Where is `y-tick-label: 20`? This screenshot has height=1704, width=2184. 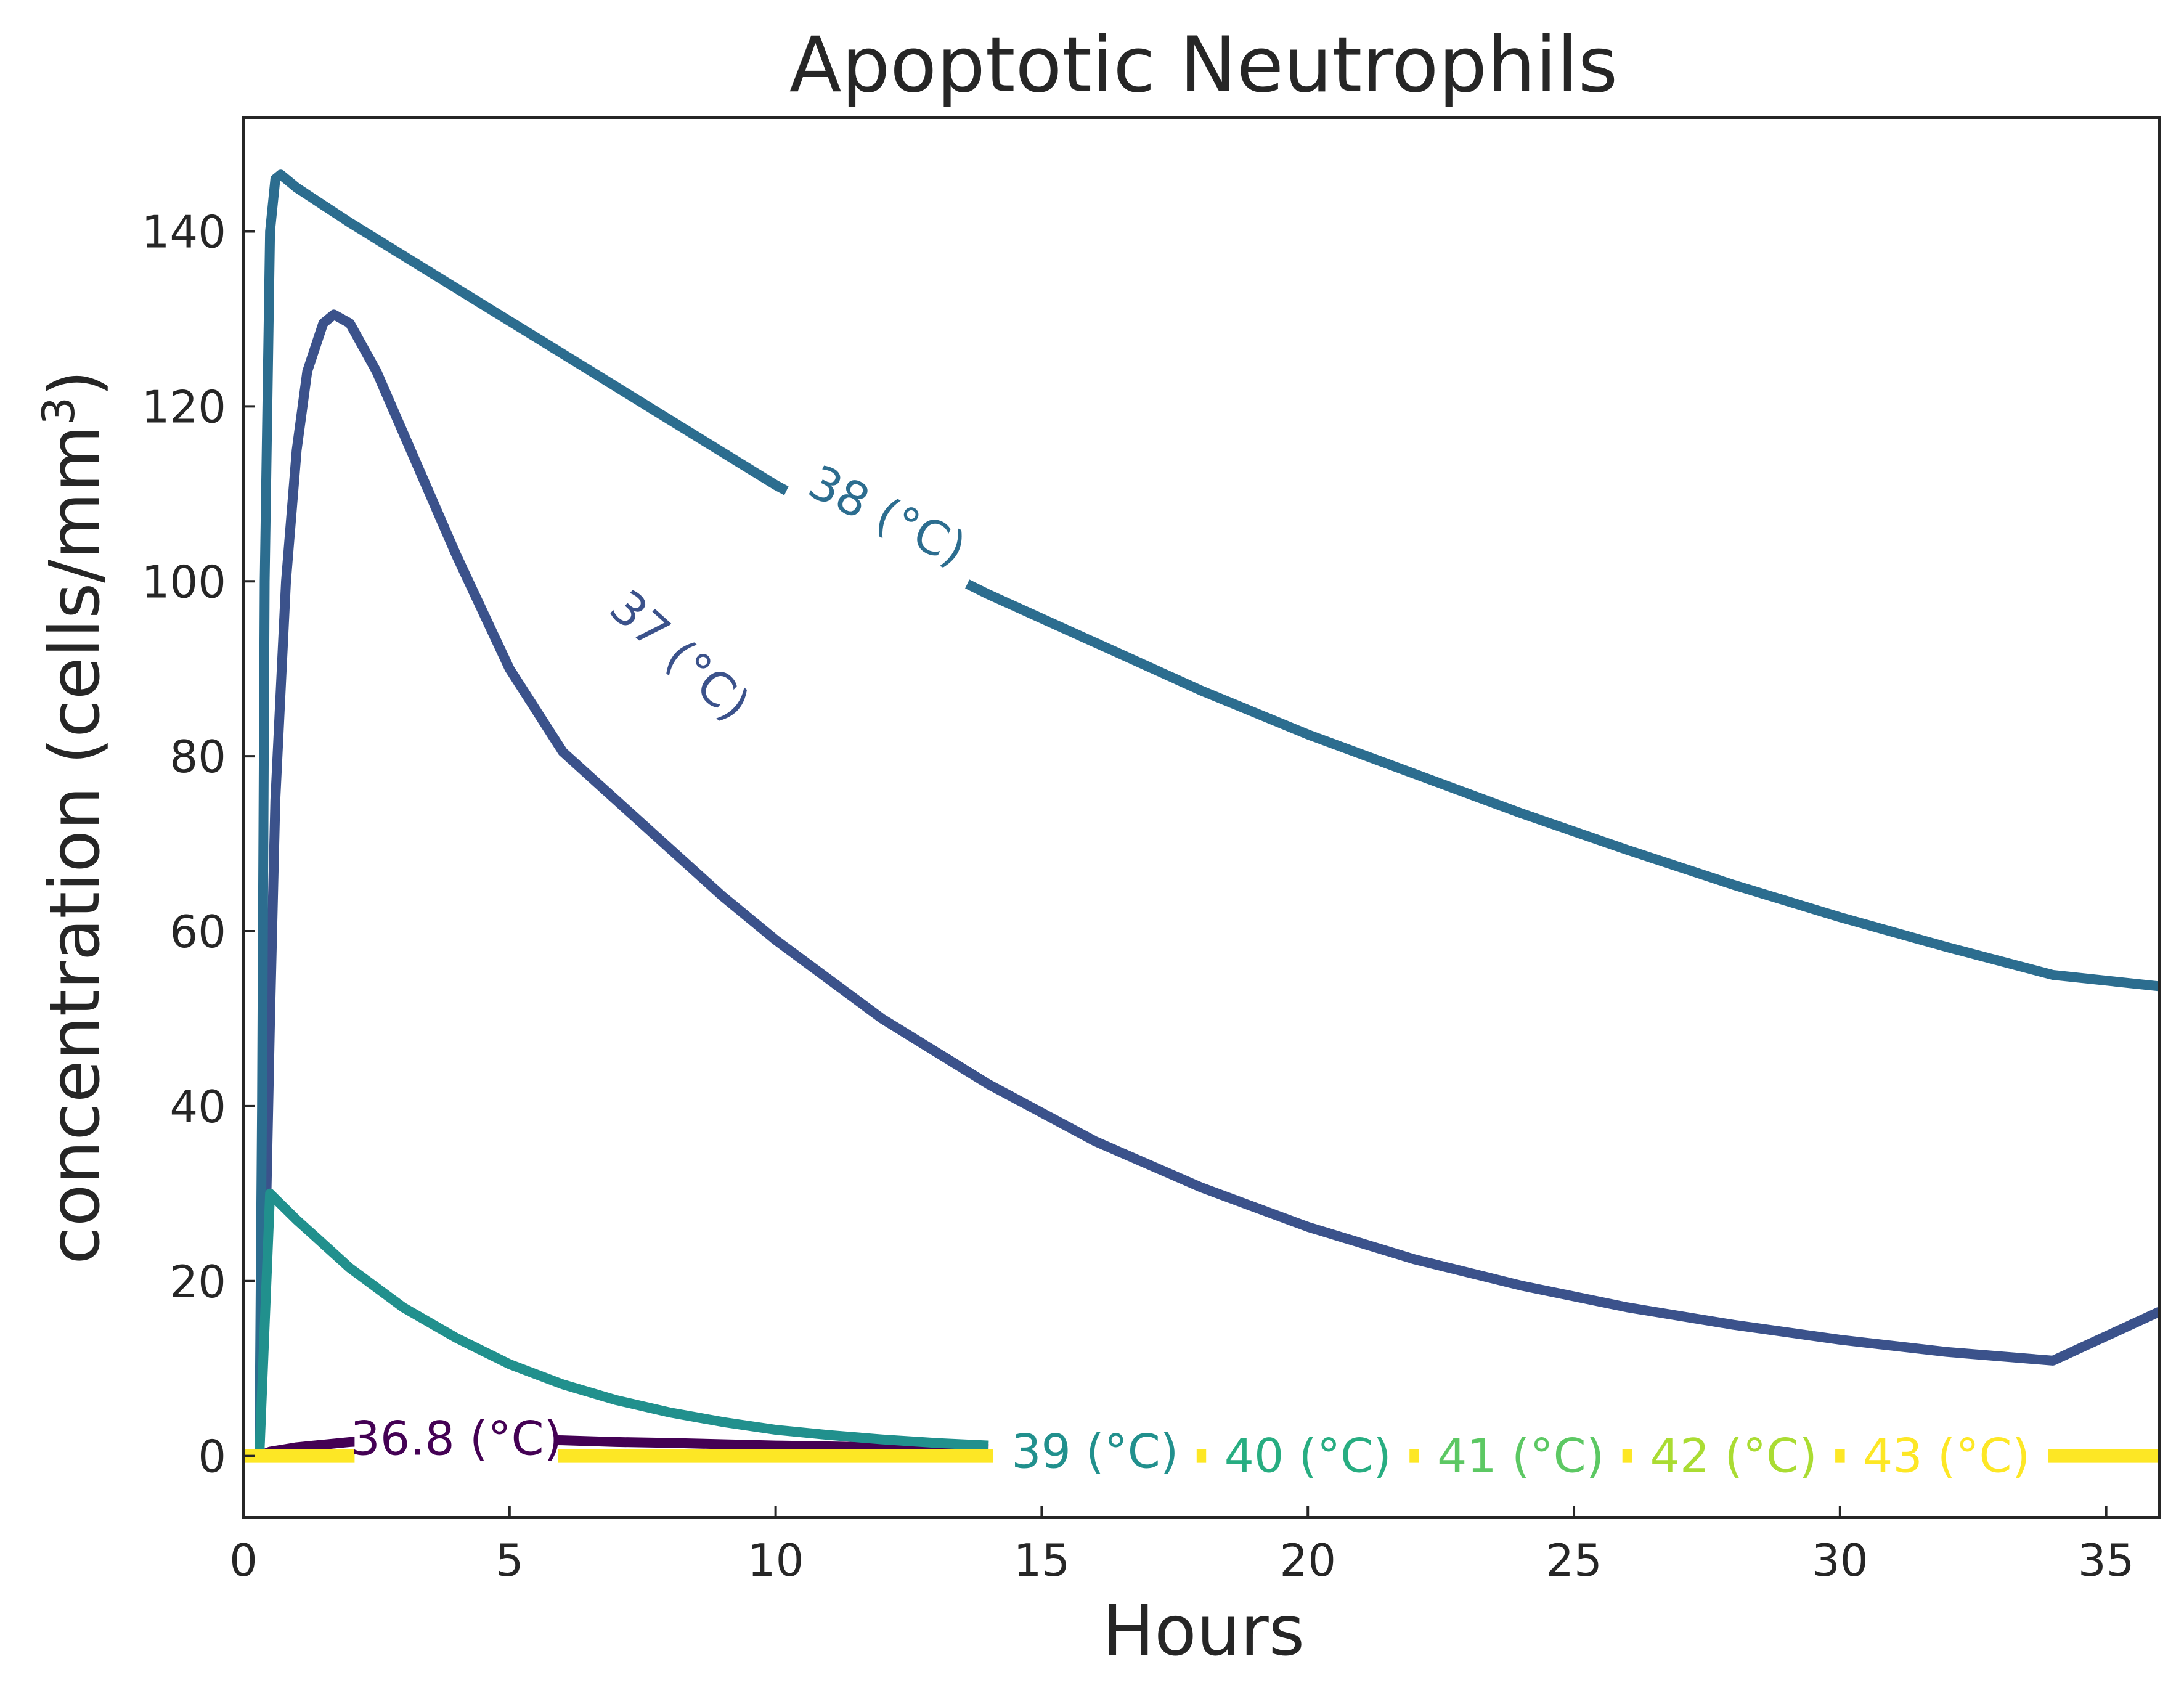
y-tick-label: 20 is located at coordinates (197, 1282).